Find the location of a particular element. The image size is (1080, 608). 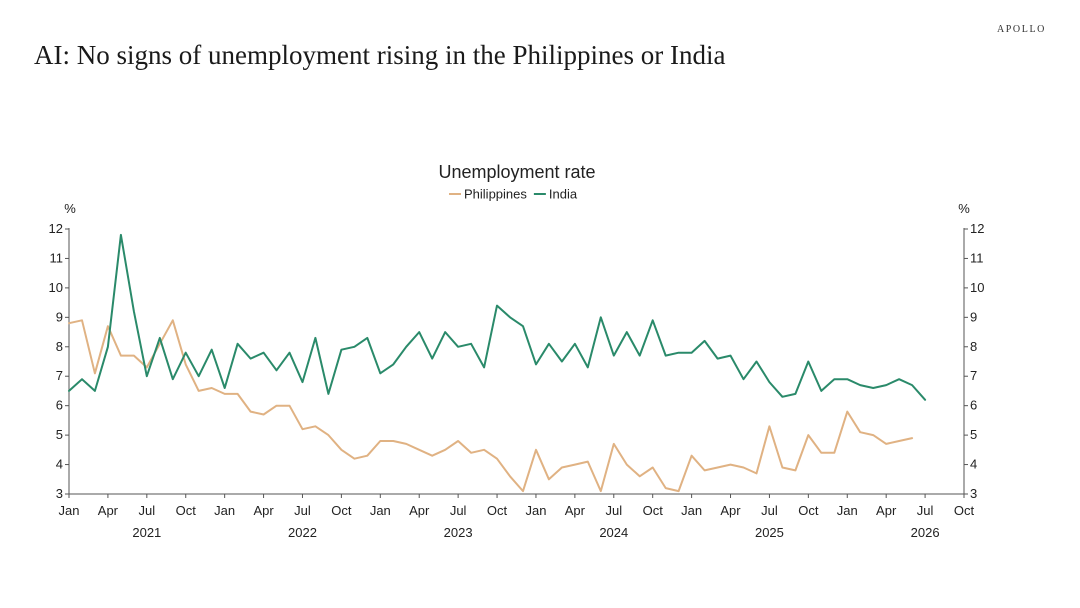

legend-label-india: India is located at coordinates (563, 194).